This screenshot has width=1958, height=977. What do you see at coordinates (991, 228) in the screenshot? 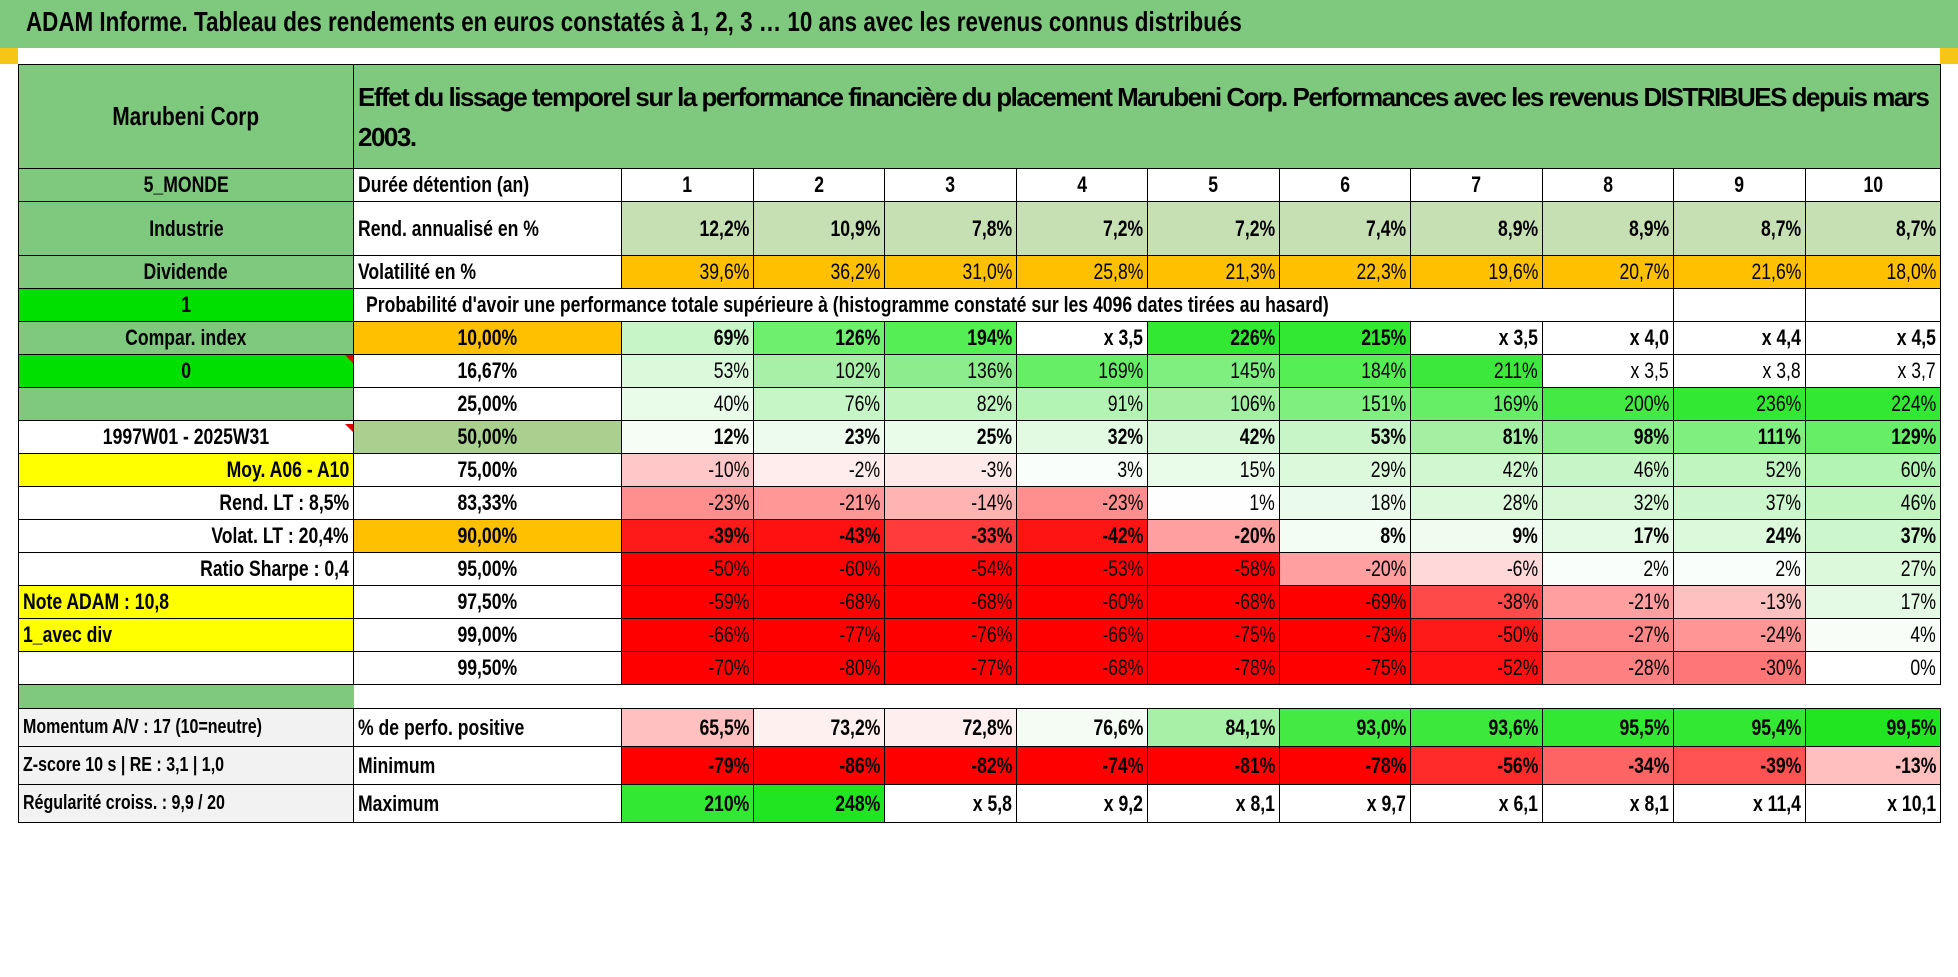
I see `rend-value-text: 7,8%` at bounding box center [991, 228].